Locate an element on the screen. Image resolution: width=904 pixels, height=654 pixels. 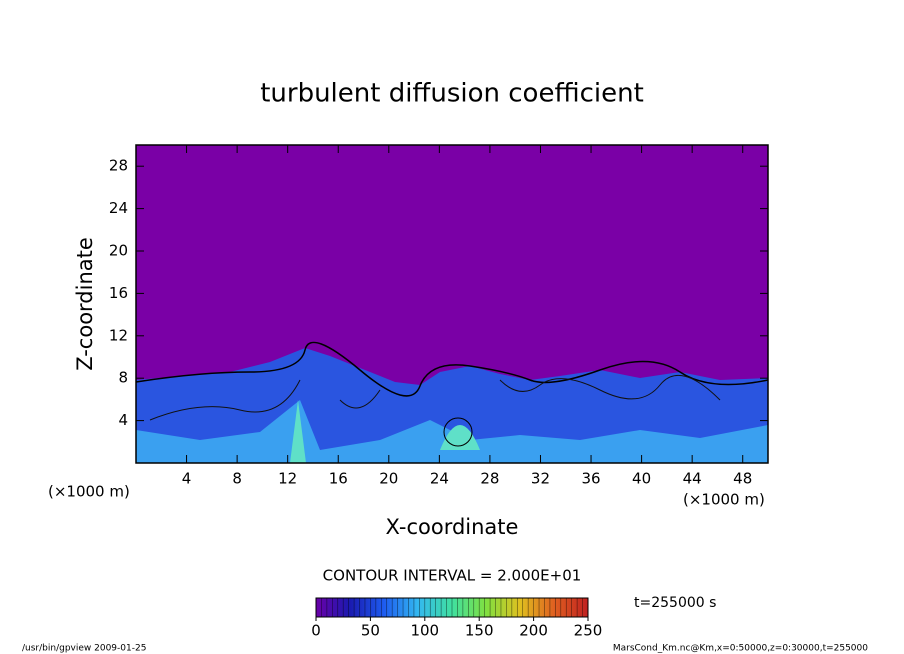
x-tick-label: 8 is located at coordinates (237, 479).